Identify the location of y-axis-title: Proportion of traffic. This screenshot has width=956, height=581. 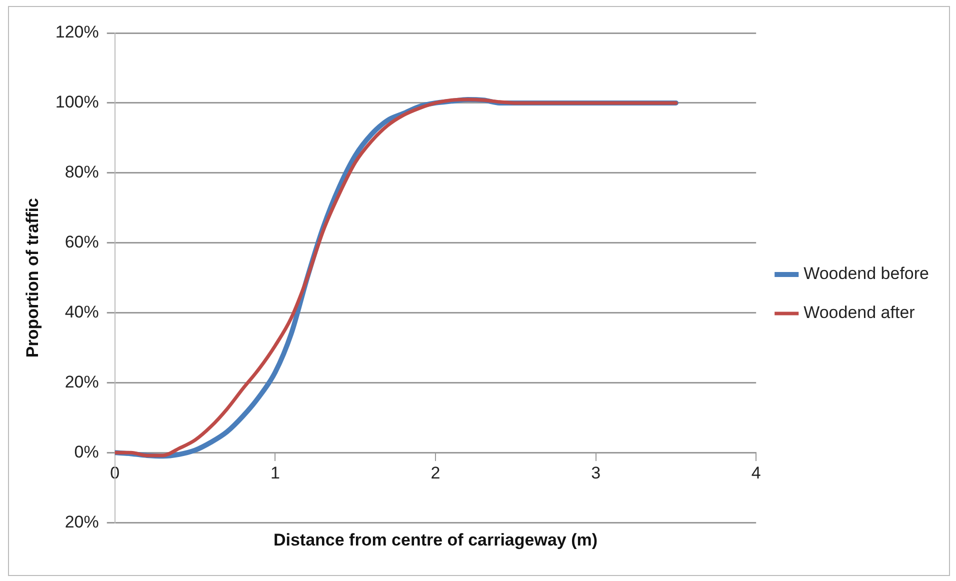
(32, 278).